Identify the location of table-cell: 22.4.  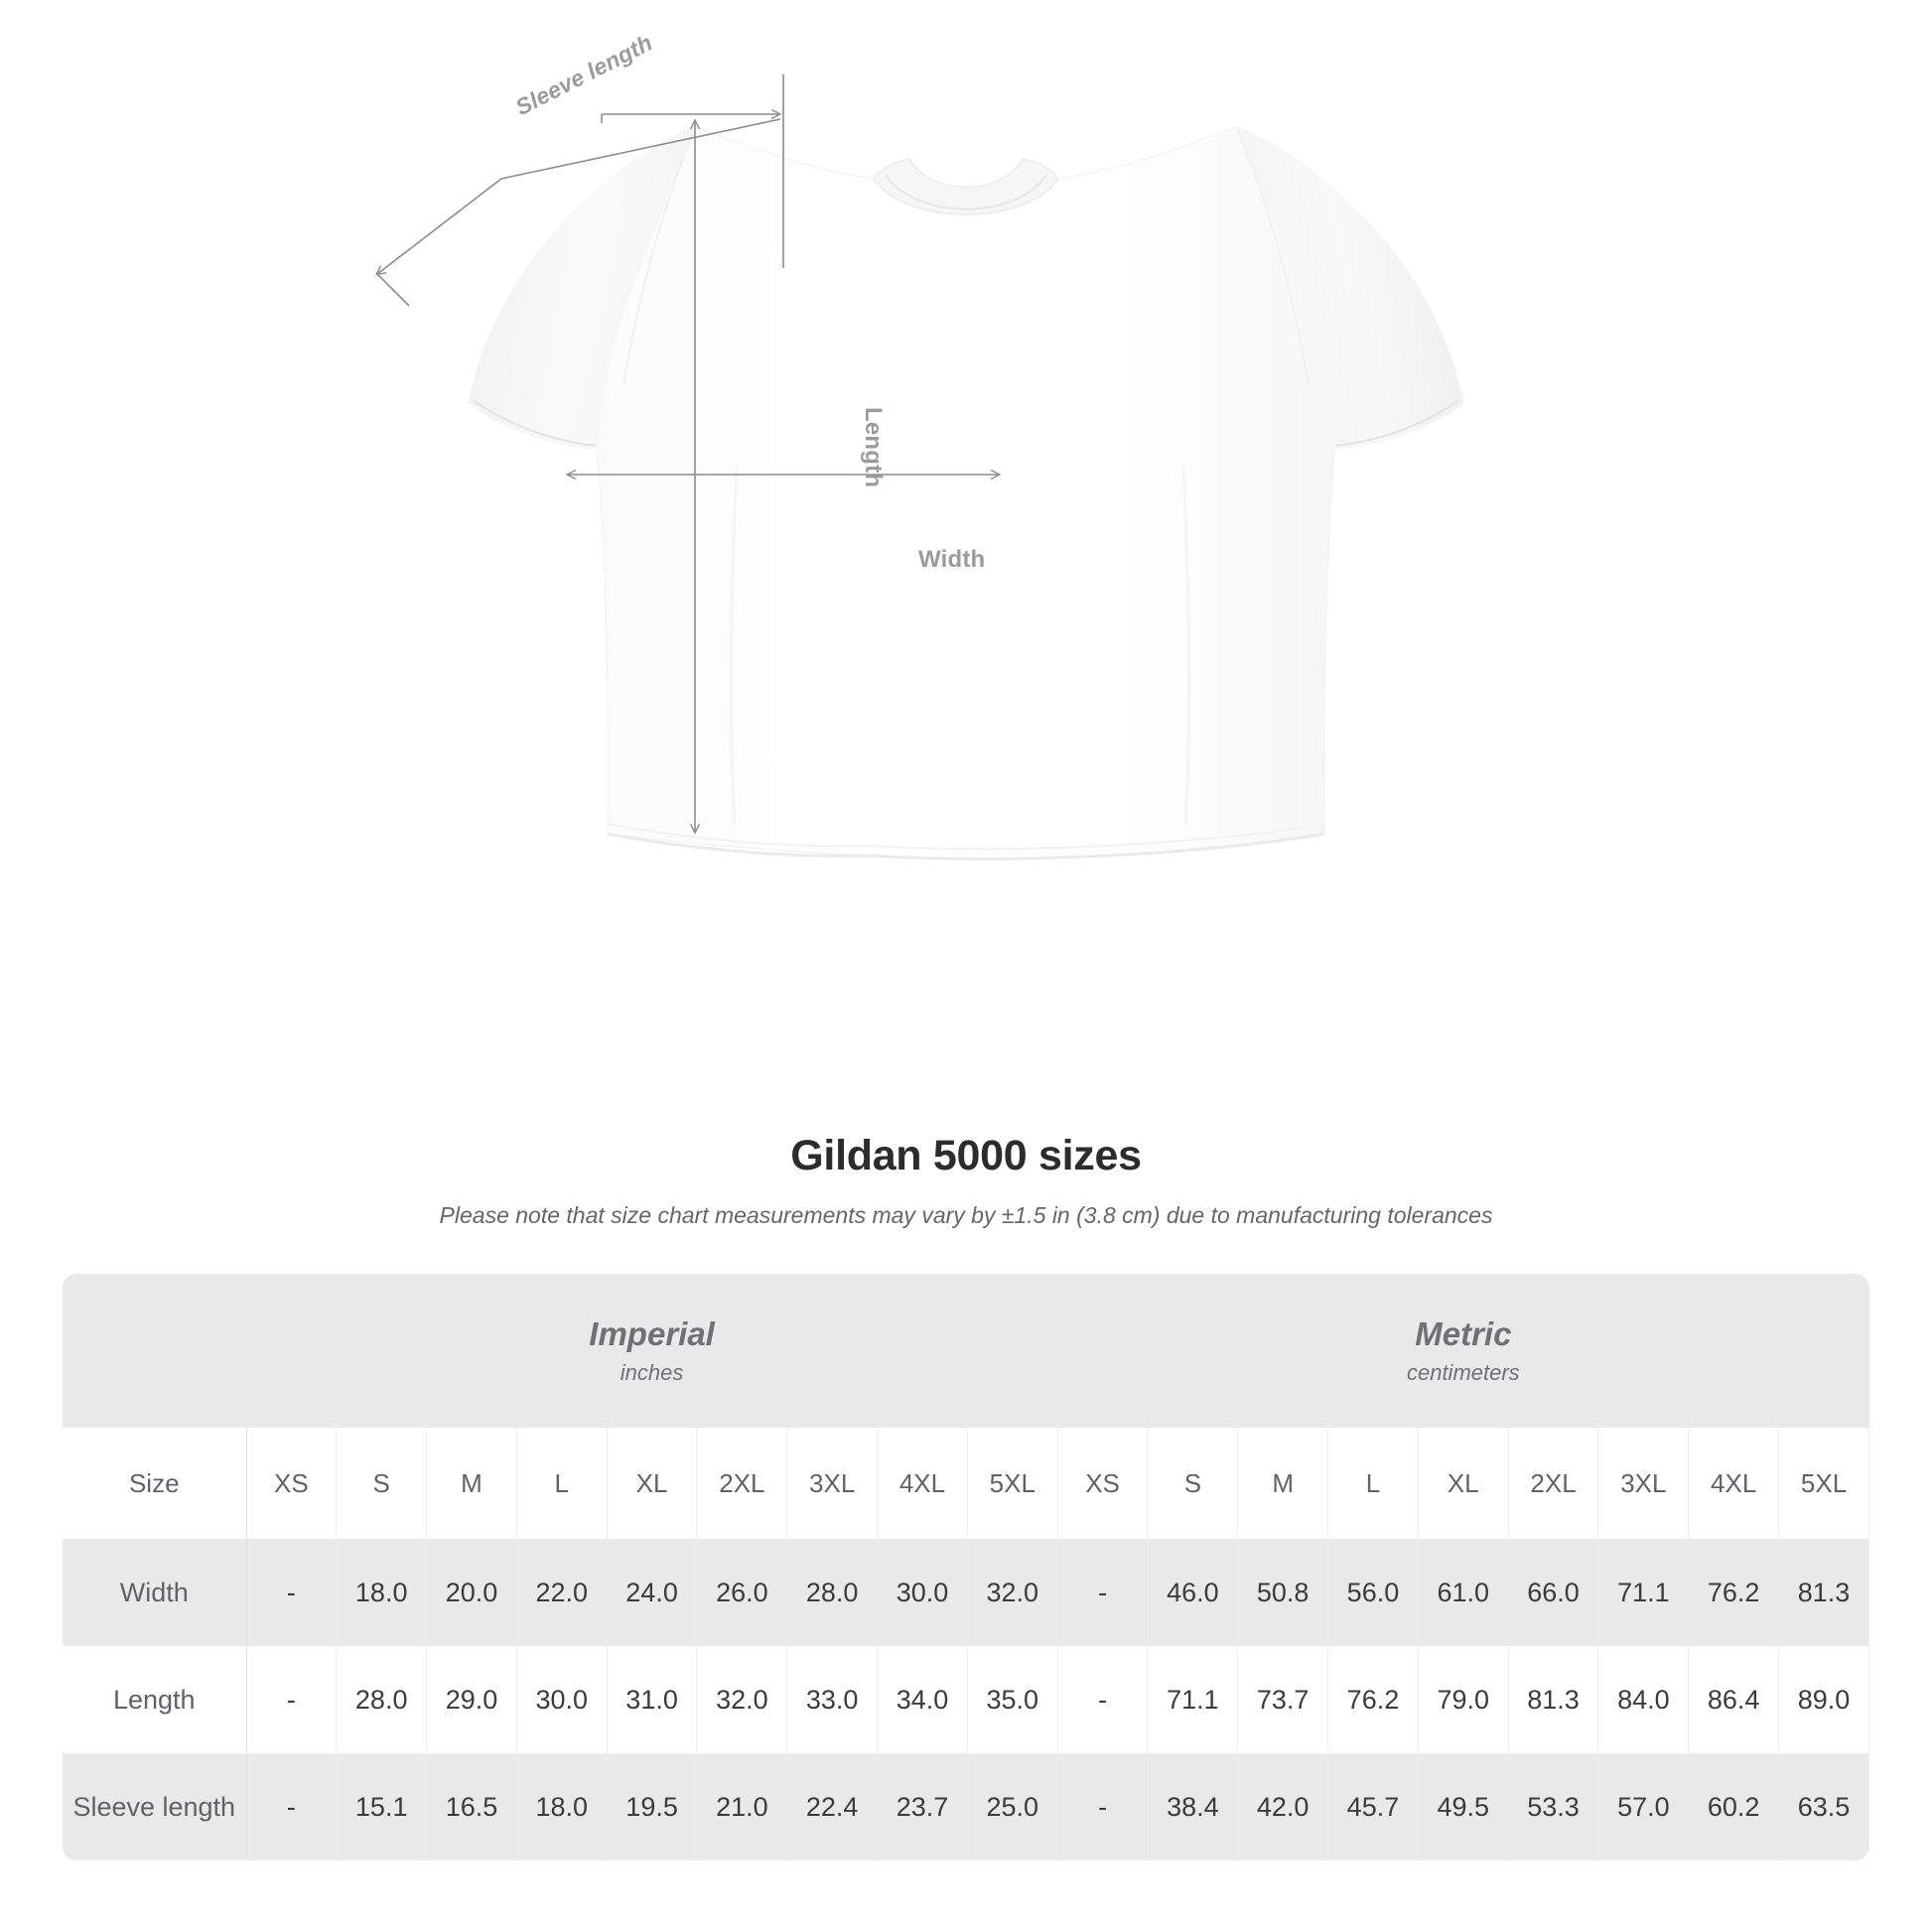
(833, 1807).